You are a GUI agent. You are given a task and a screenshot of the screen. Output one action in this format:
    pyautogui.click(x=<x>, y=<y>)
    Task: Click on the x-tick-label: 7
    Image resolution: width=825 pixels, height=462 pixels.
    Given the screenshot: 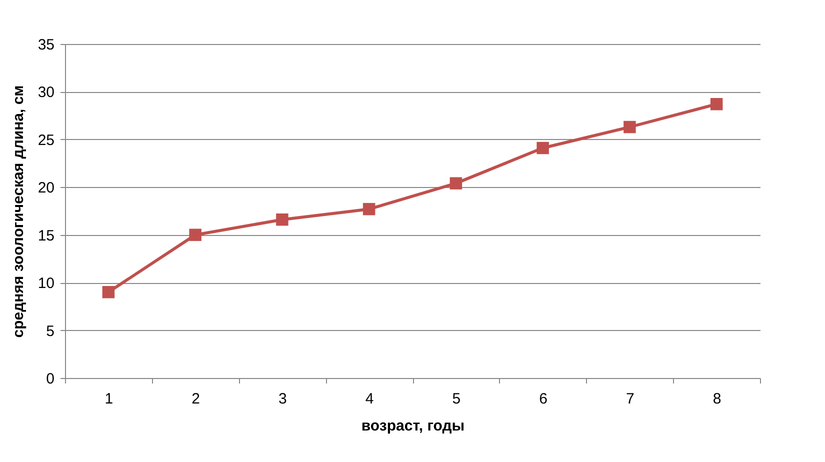 What is the action you would take?
    pyautogui.click(x=630, y=399)
    